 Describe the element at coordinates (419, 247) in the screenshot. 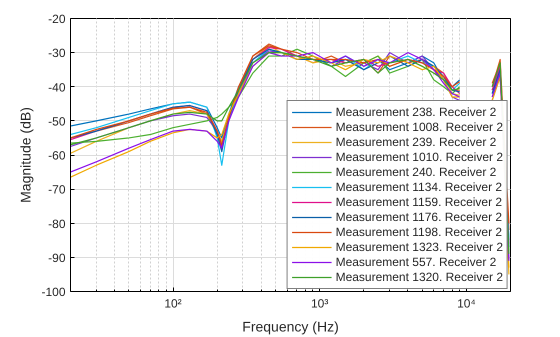

I see `legend-label: Measurement 1323. Receiver 2` at that location.